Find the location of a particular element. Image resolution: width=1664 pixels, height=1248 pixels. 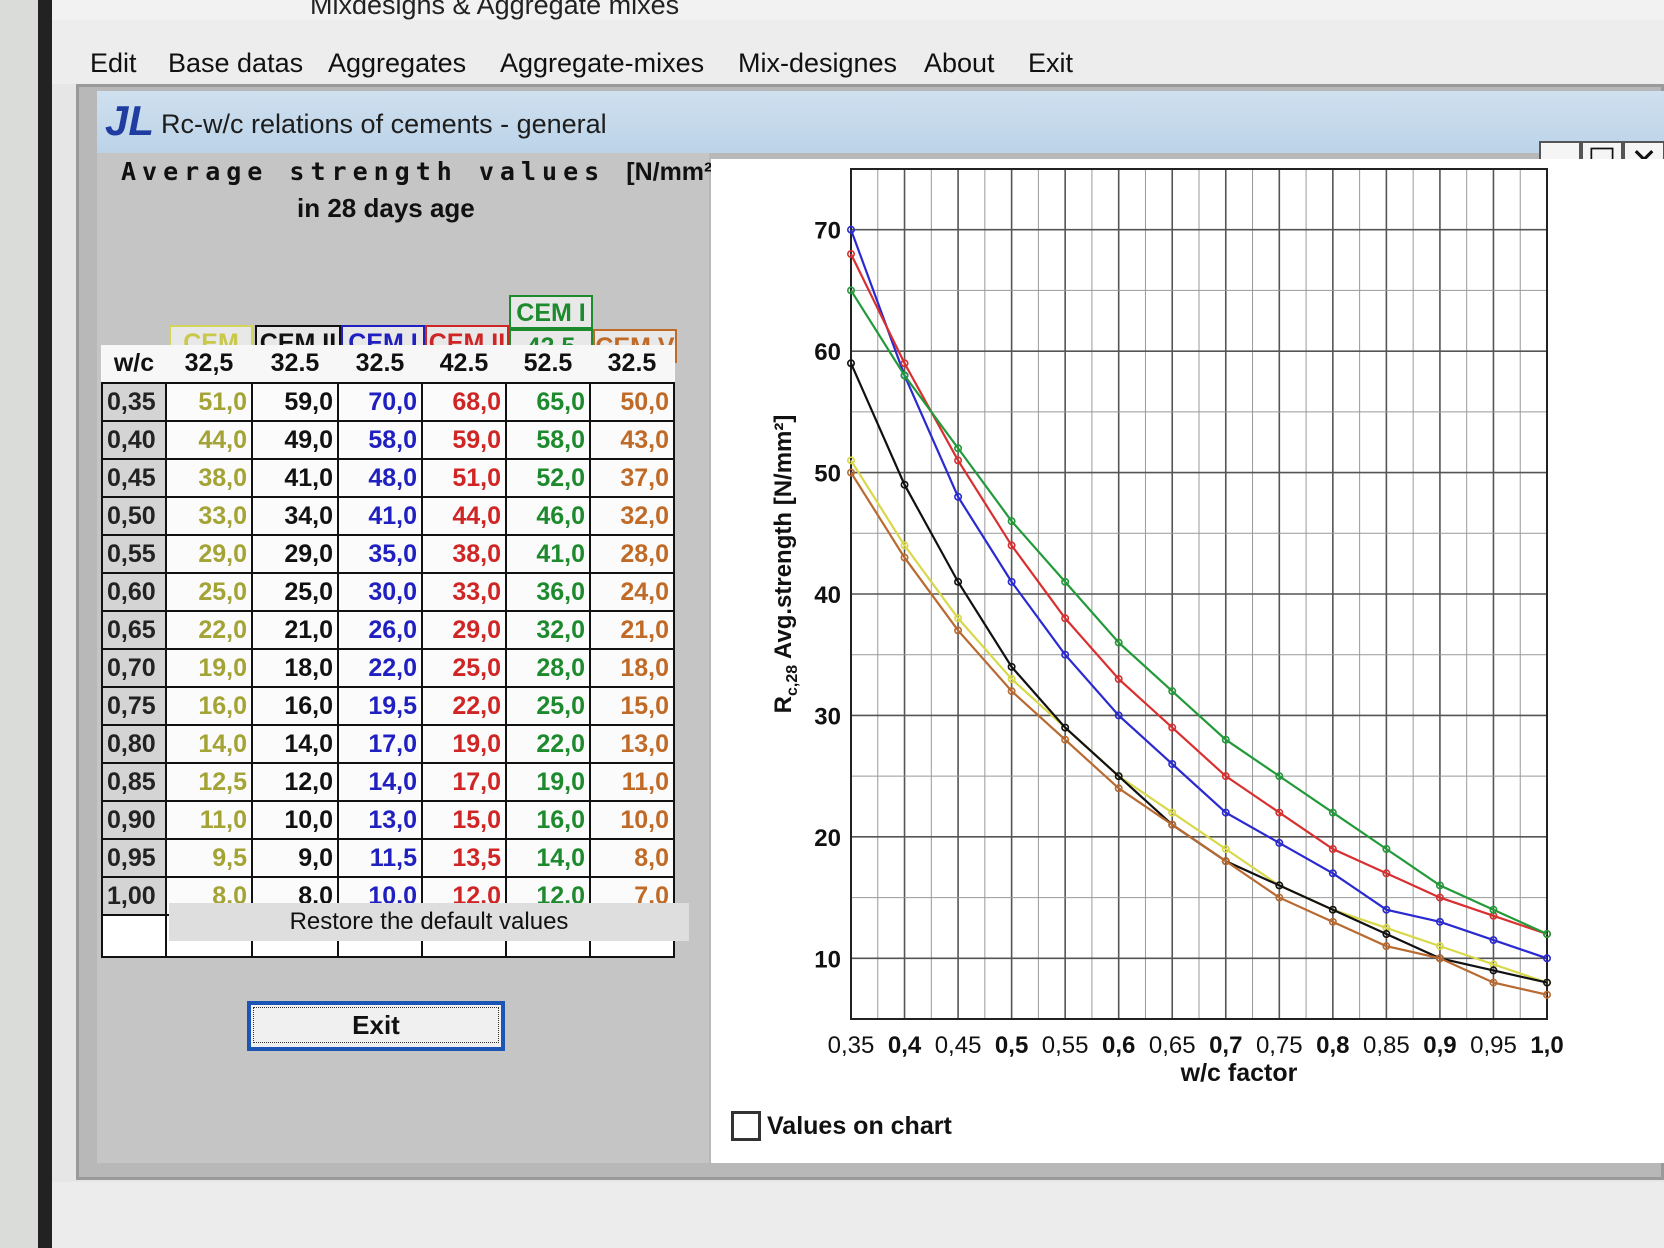

strength-cell: 11,5 is located at coordinates (380, 858).